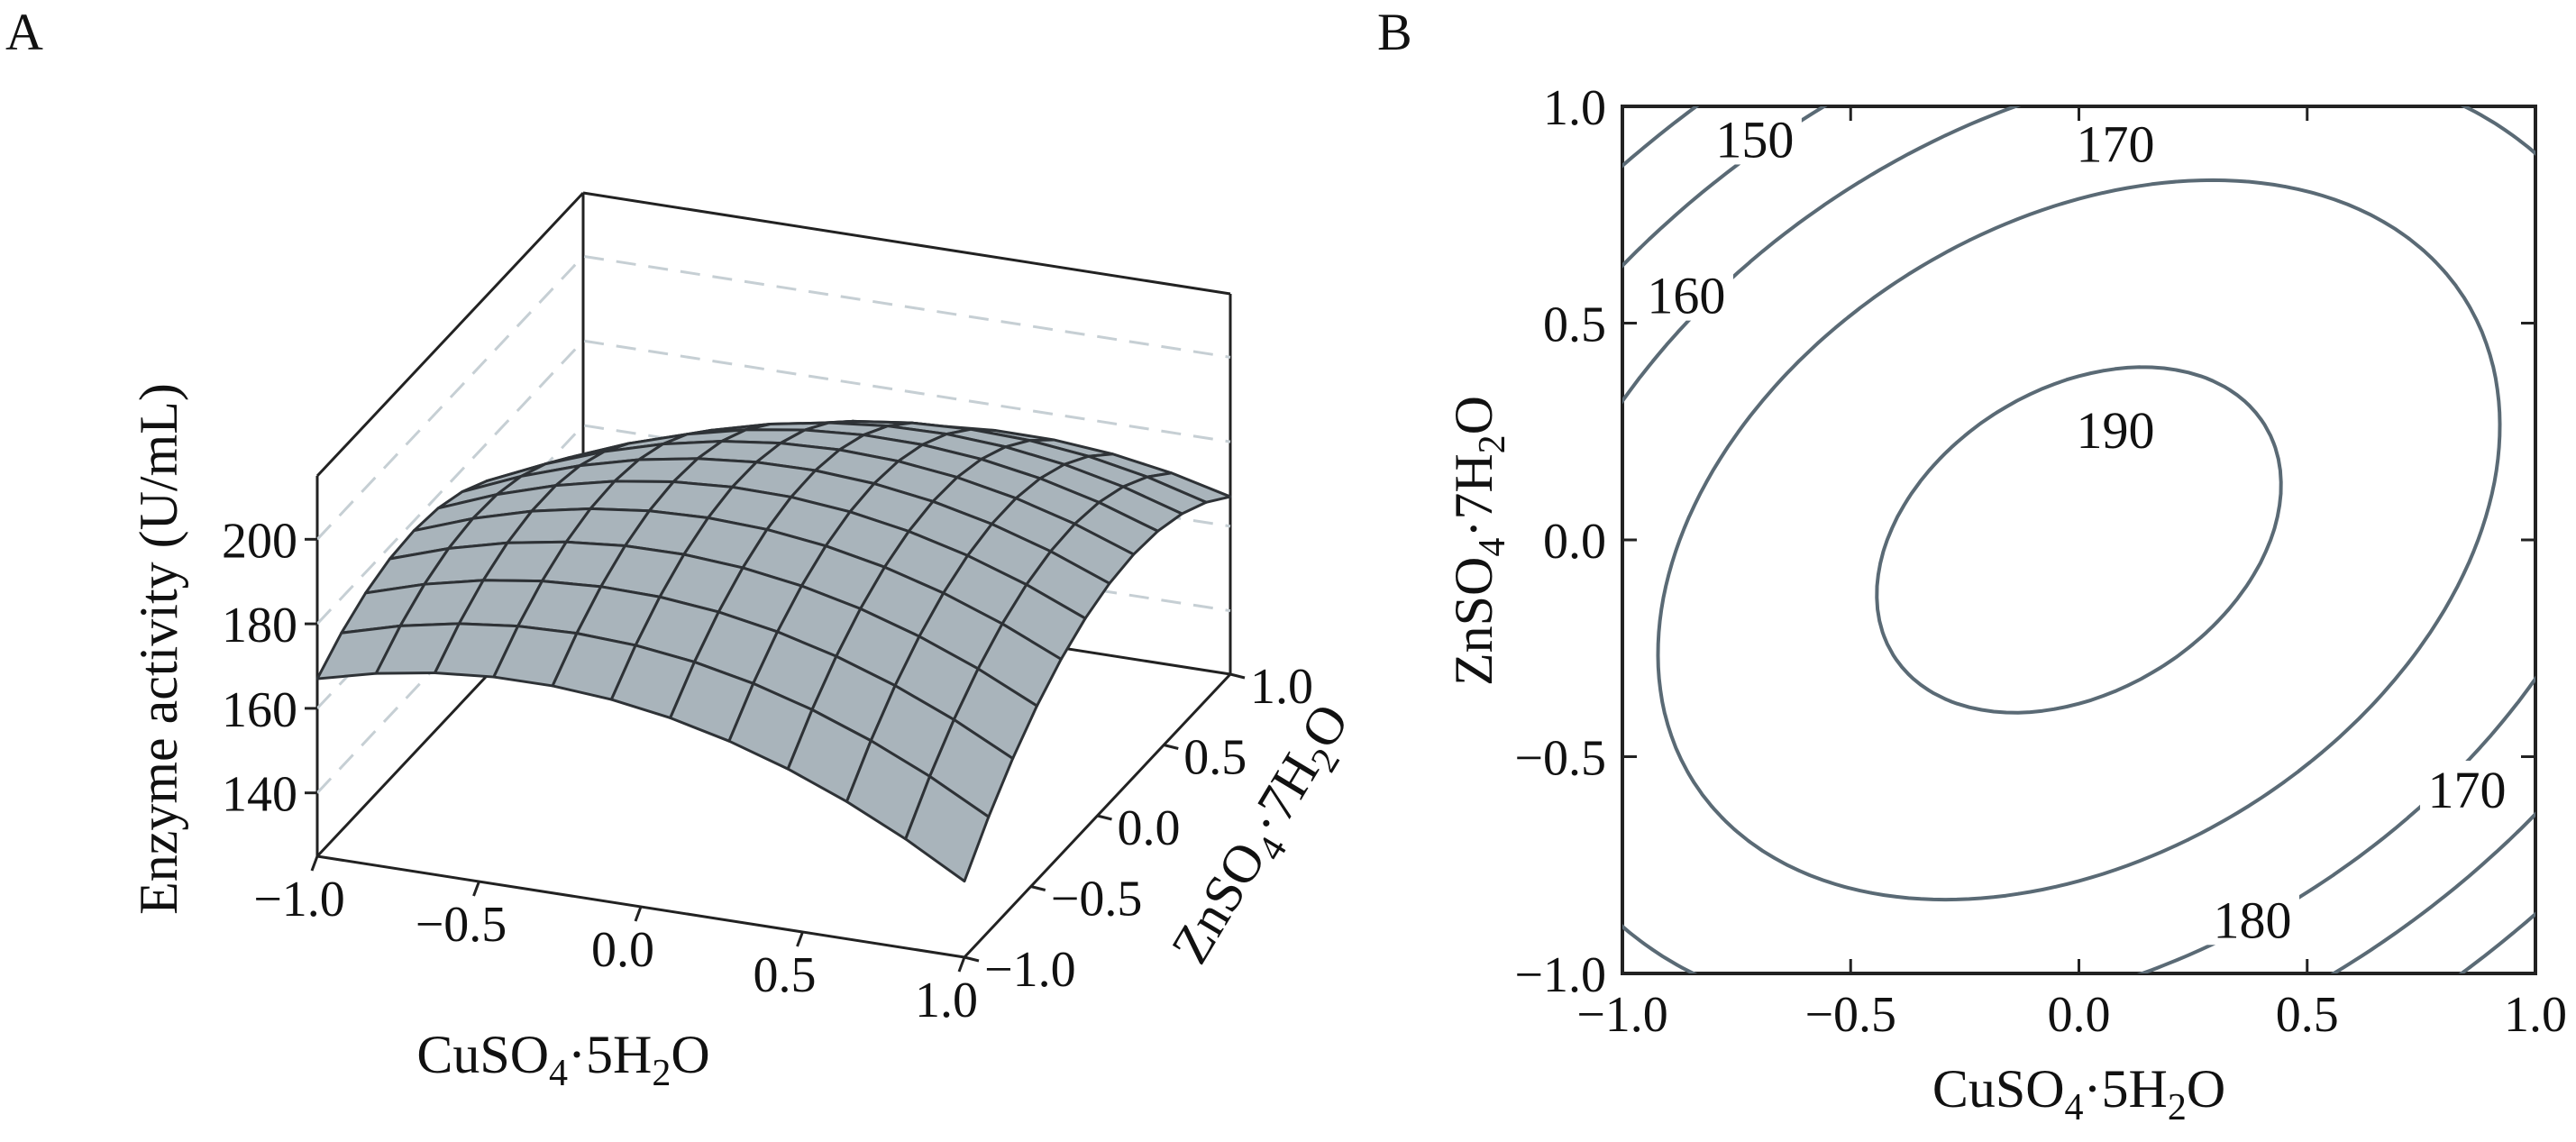  I want to click on panel-label-b: B, so click(1394, 32).